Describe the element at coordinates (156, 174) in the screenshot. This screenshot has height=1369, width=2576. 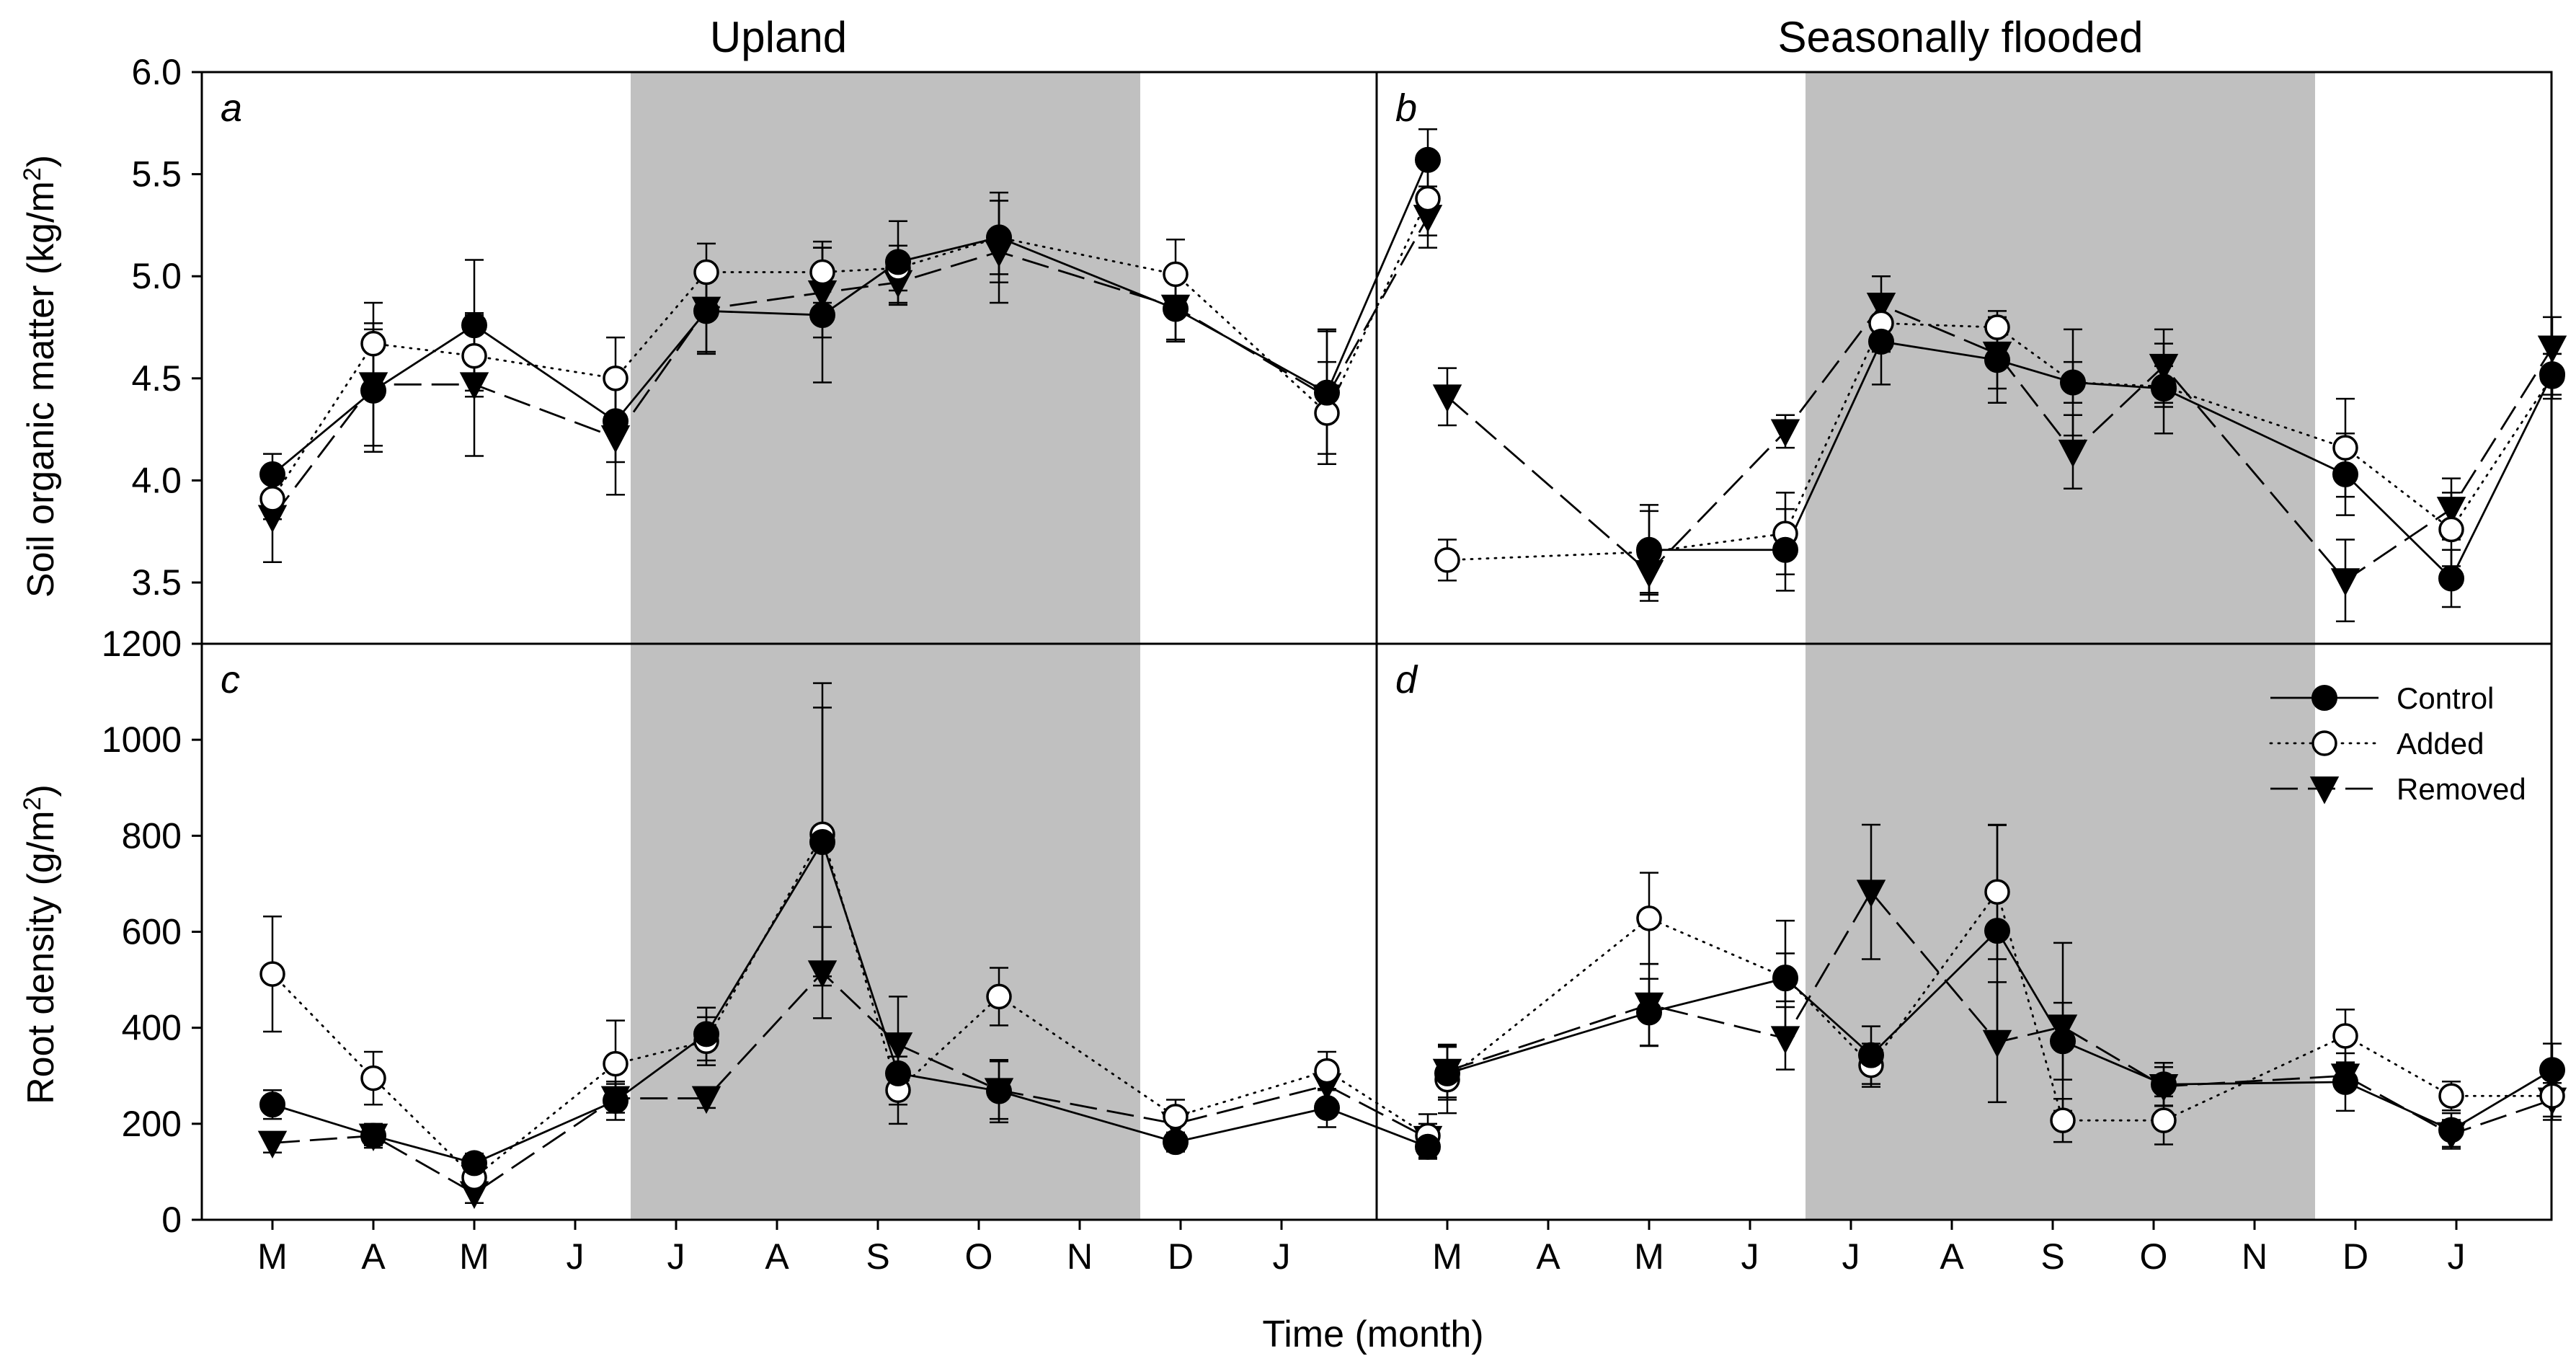
I see `y-tick-label: 5.5` at that location.